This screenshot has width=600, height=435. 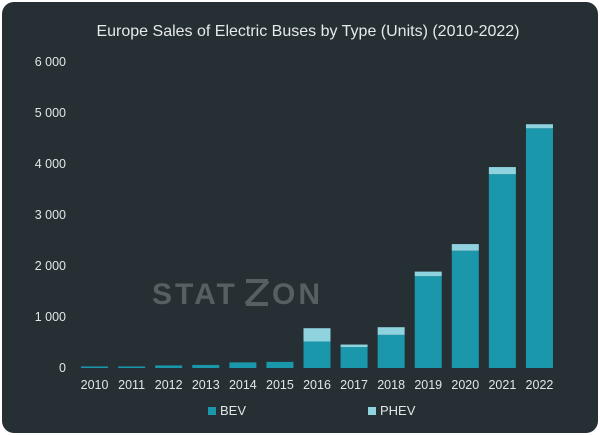 What do you see at coordinates (539, 126) in the screenshot?
I see `bar-phev-2022` at bounding box center [539, 126].